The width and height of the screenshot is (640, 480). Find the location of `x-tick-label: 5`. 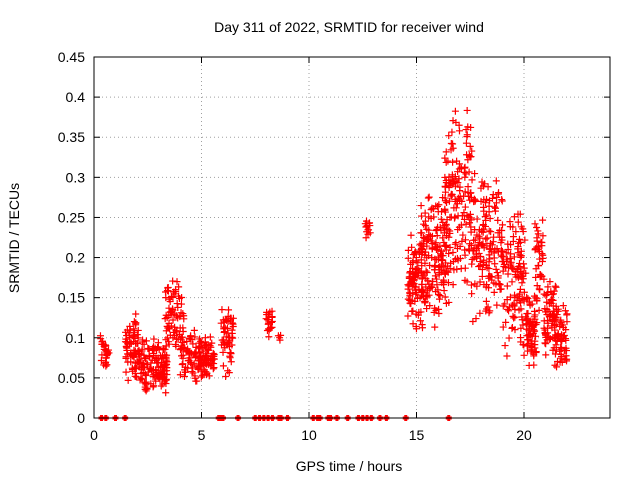

x-tick-label: 5 is located at coordinates (202, 435).